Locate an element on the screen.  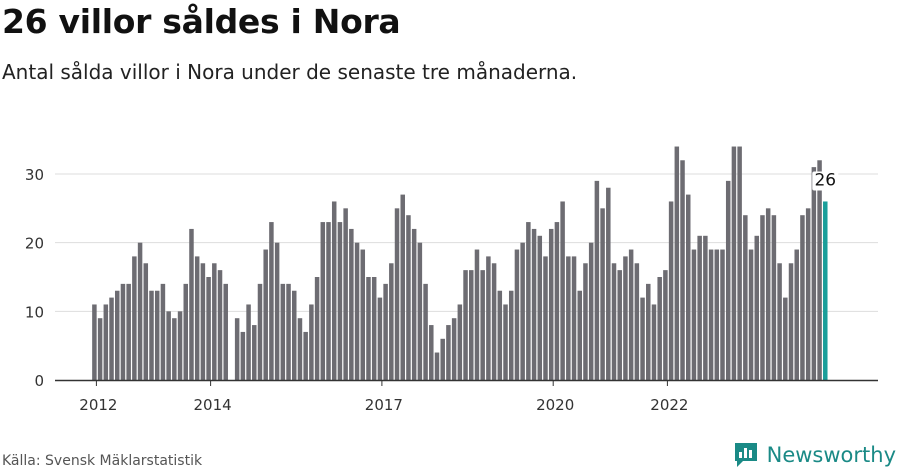
y-tick-label: 20 is located at coordinates (34, 244).